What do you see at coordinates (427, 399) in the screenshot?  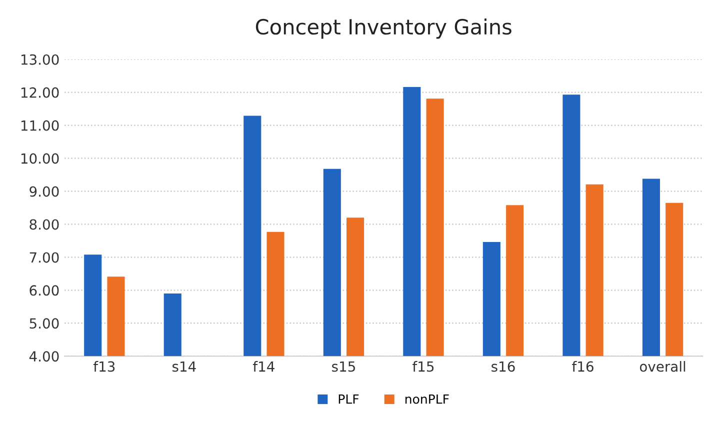 I see `legend-label: nonPLF` at bounding box center [427, 399].